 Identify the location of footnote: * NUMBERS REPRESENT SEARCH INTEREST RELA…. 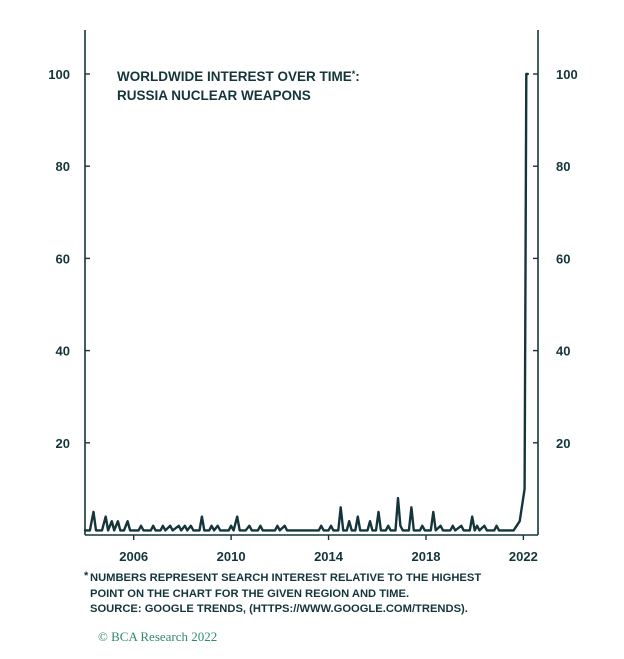
(347, 594).